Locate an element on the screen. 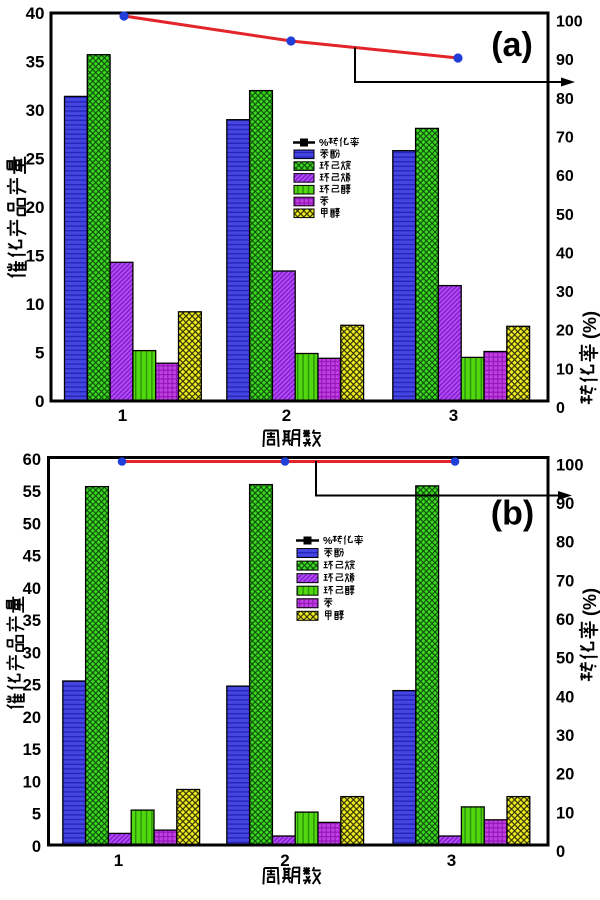 This screenshot has height=900, width=600. svg-text: (a) is located at coordinates (512, 45).